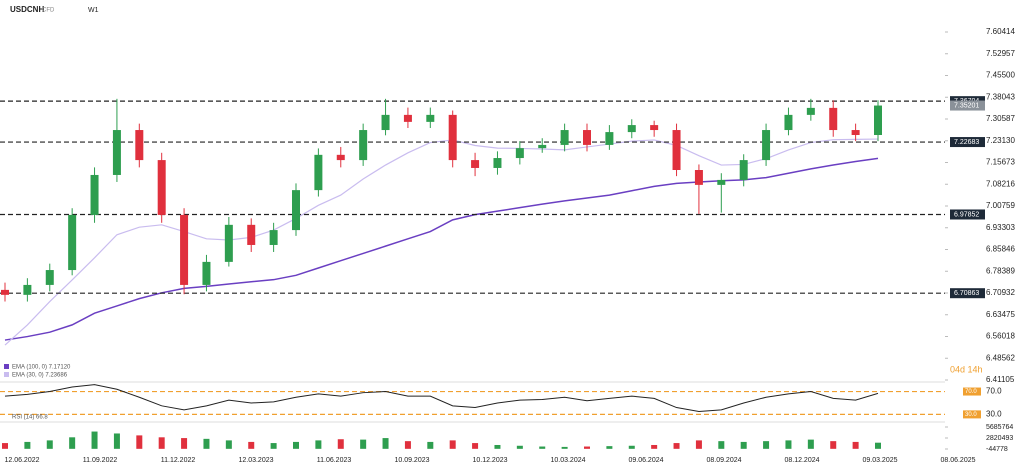  What do you see at coordinates (966, 369) in the screenshot?
I see `countdown: 04d 14h` at bounding box center [966, 369].